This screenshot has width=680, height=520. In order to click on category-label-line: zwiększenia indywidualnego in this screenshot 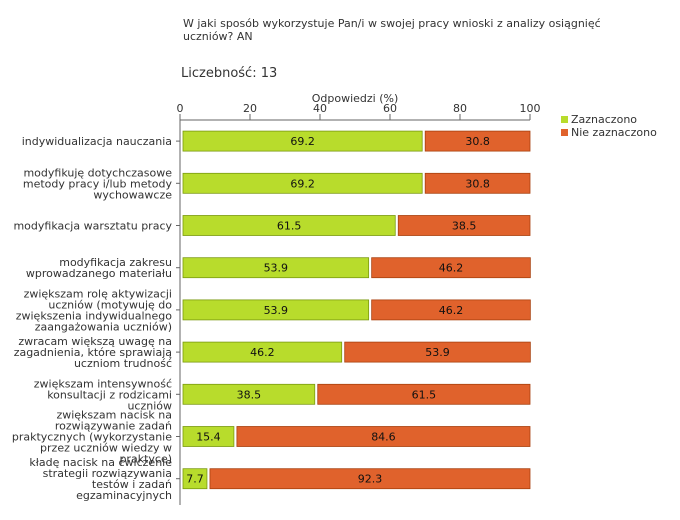, I will do `click(94, 315)`.